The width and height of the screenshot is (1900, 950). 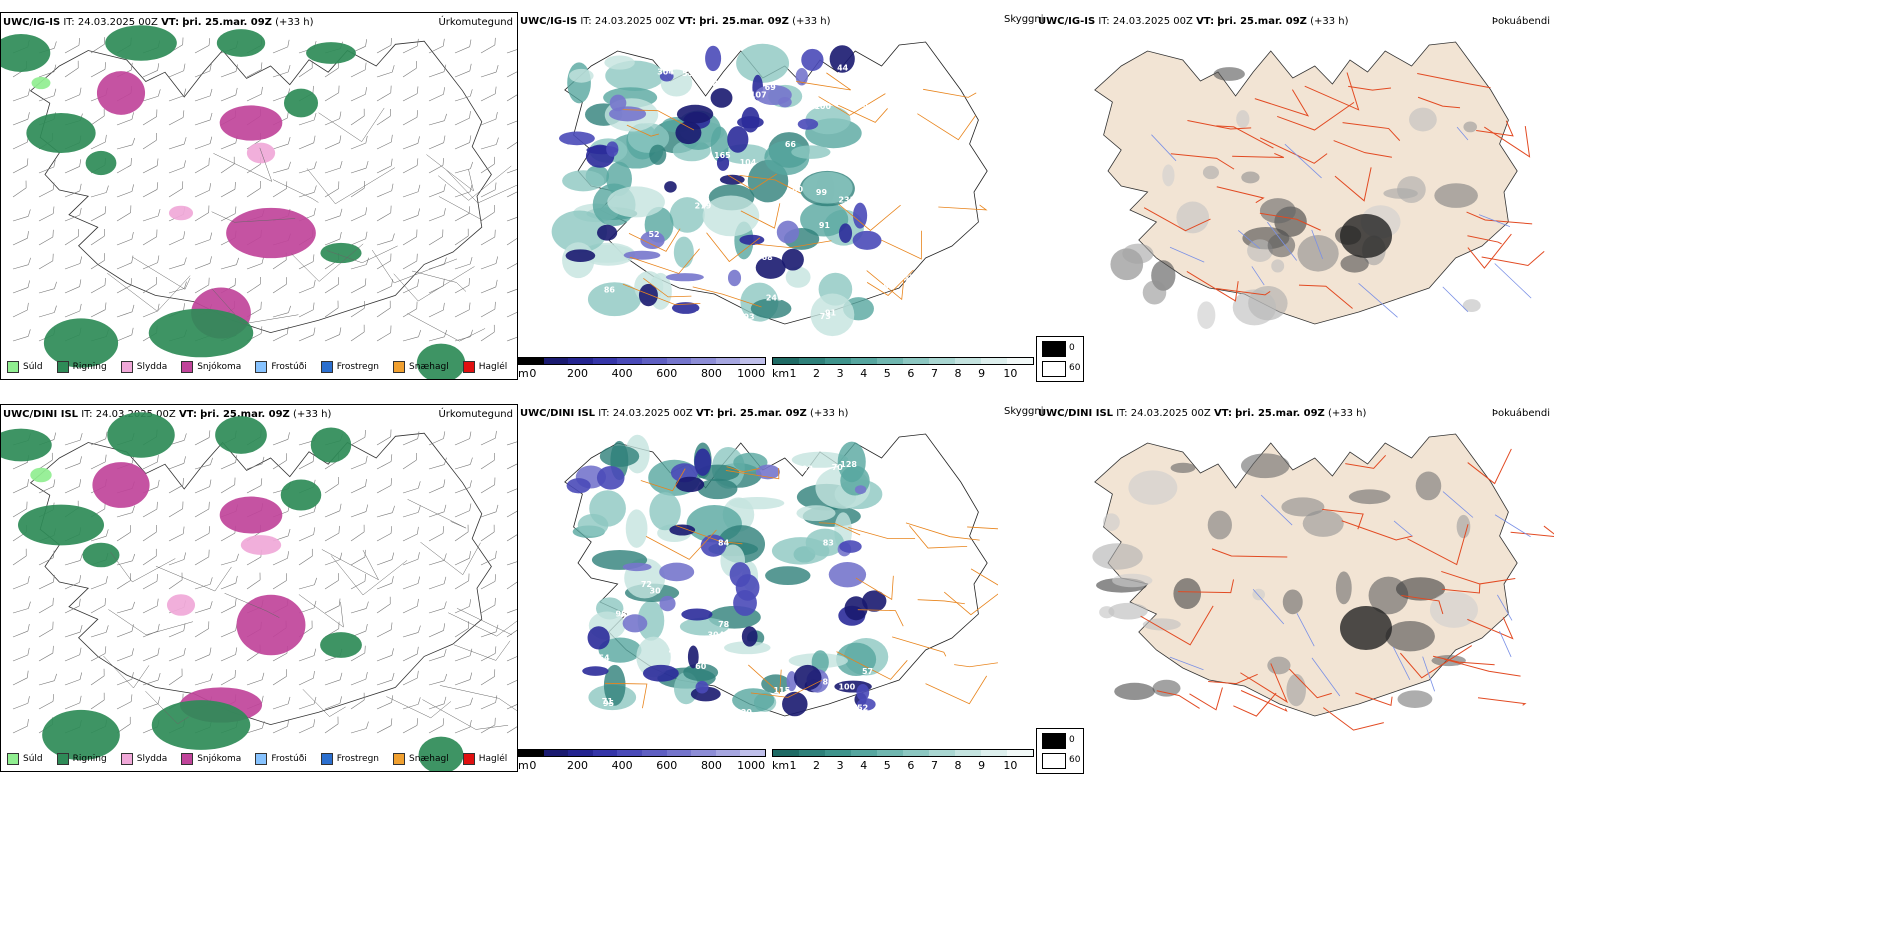 What do you see at coordinates (914, 71) in the screenshot?
I see `cloud-base-label: 64` at bounding box center [914, 71].